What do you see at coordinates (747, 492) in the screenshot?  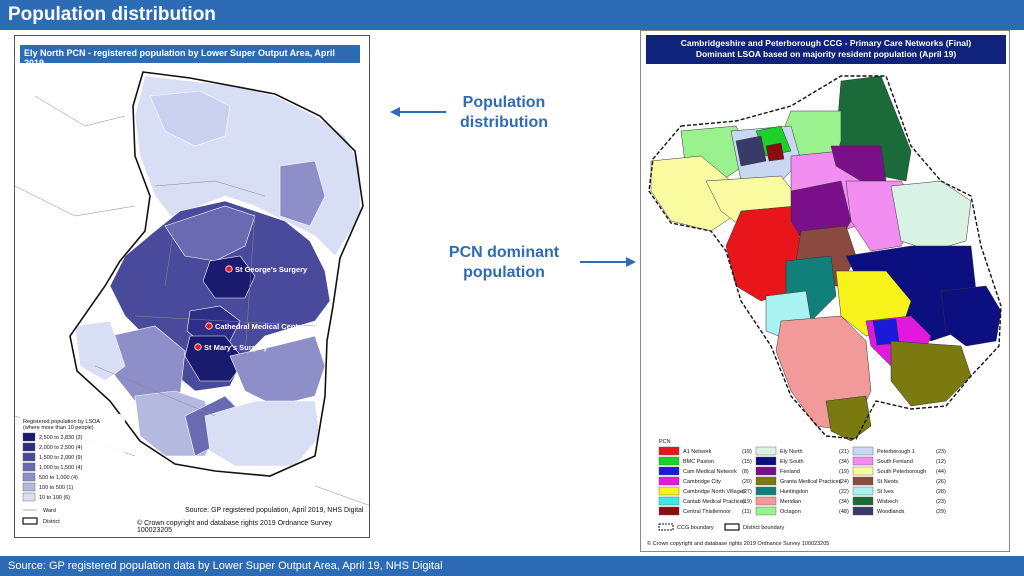 I see `pcn-legend-count: (27)` at bounding box center [747, 492].